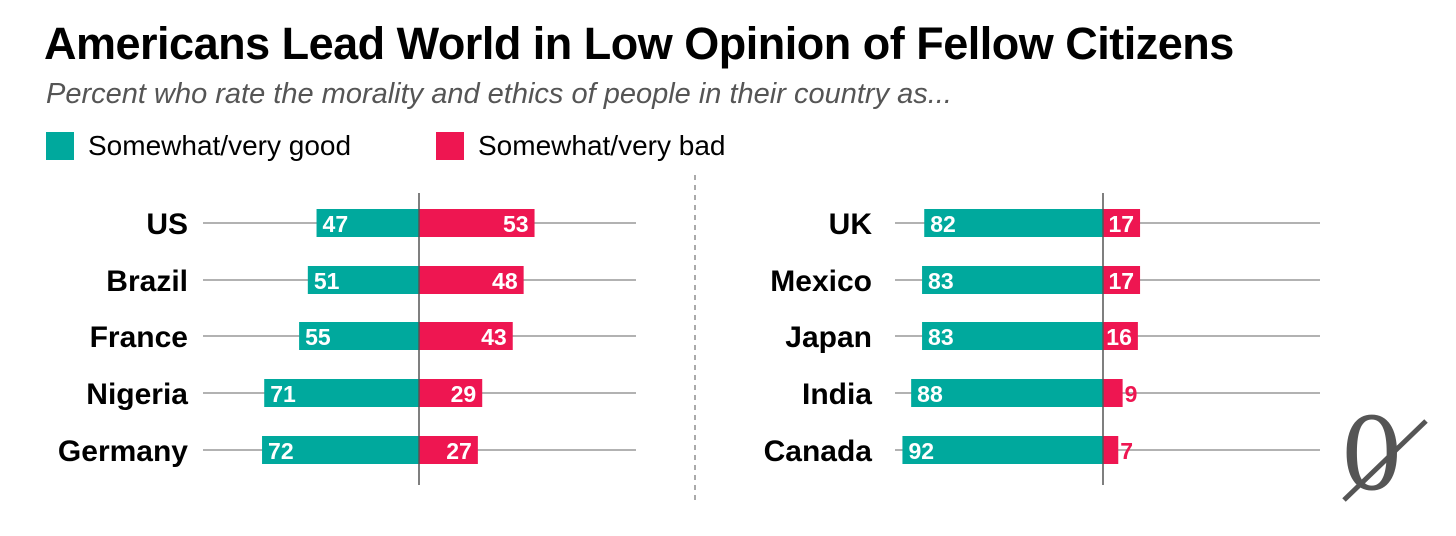 This screenshot has width=1456, height=536. I want to click on legend-swatch-good, so click(60, 146).